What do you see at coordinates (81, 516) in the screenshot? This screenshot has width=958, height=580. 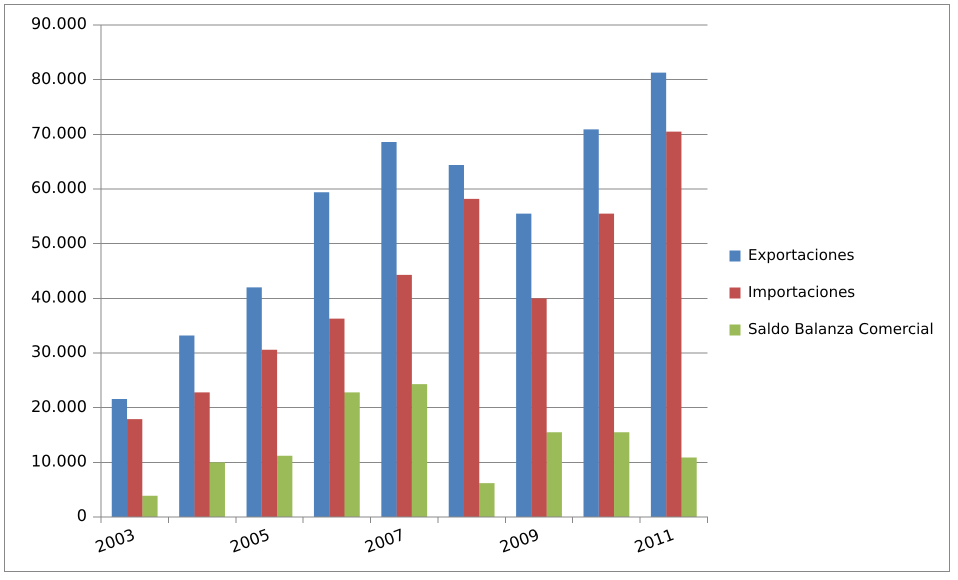 I see `y-tick-label: 0` at bounding box center [81, 516].